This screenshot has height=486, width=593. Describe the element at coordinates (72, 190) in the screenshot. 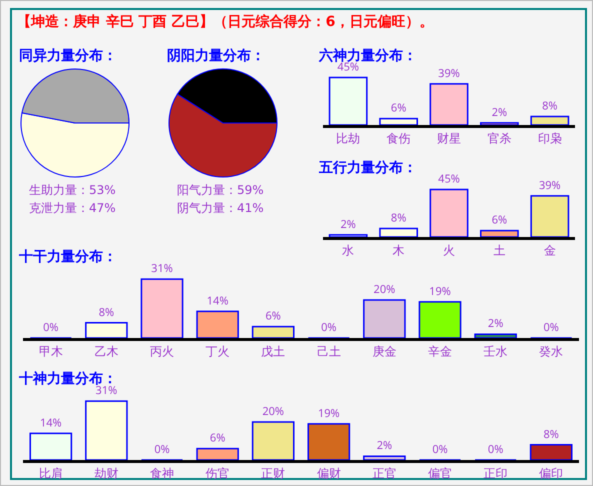

I see `text: 生助力量：53%` at that location.